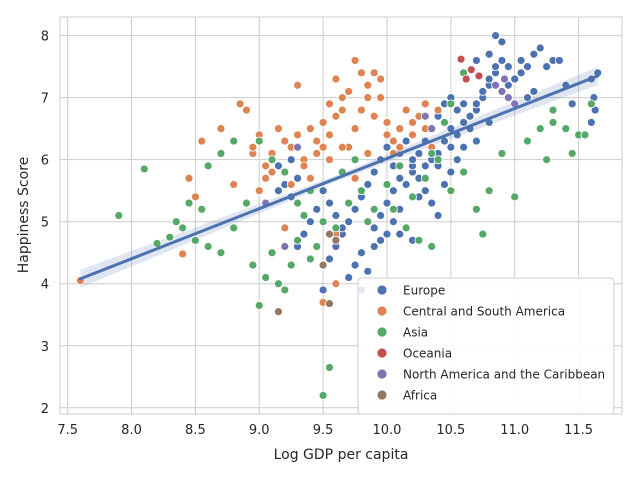 This screenshot has width=640, height=480. I want to click on y-tick-label: 2, so click(45, 409).